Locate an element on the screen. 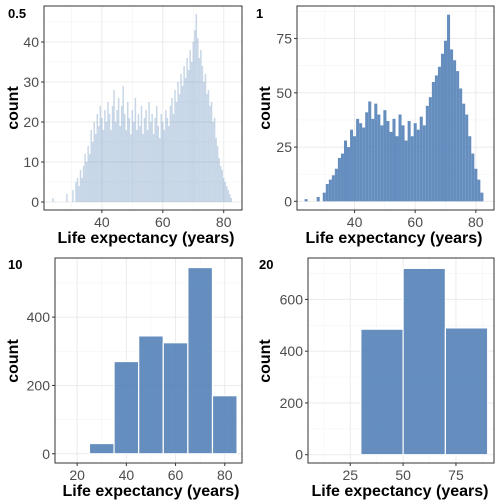 This screenshot has height=504, width=504. x-tick-label: 80 is located at coordinates (224, 222).